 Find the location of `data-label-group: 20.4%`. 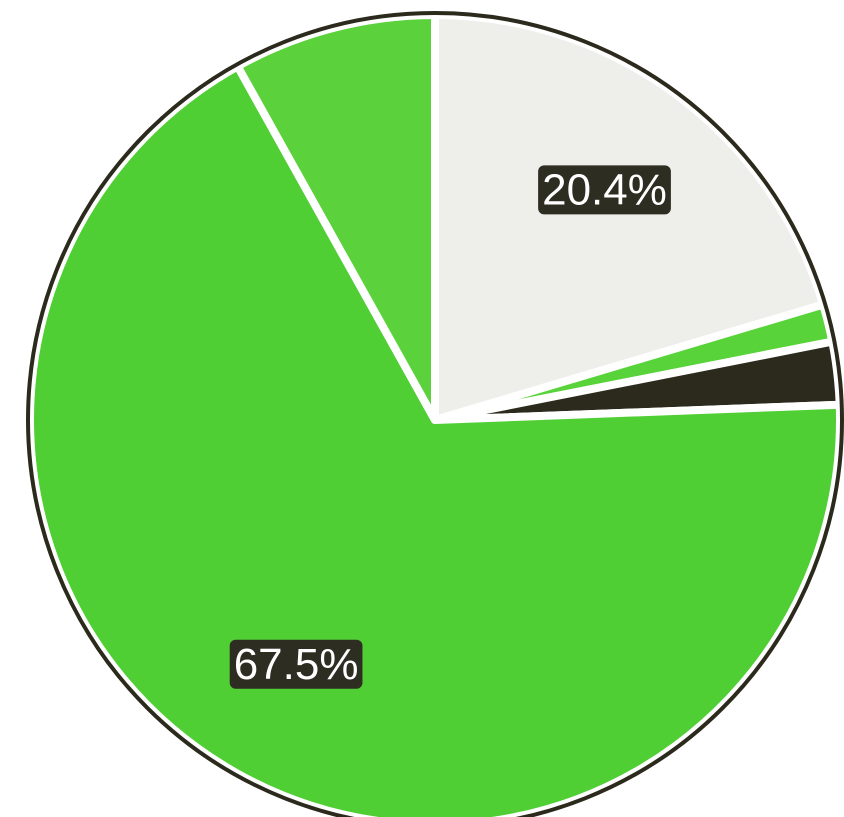

data-label-group: 20.4% is located at coordinates (604, 190).